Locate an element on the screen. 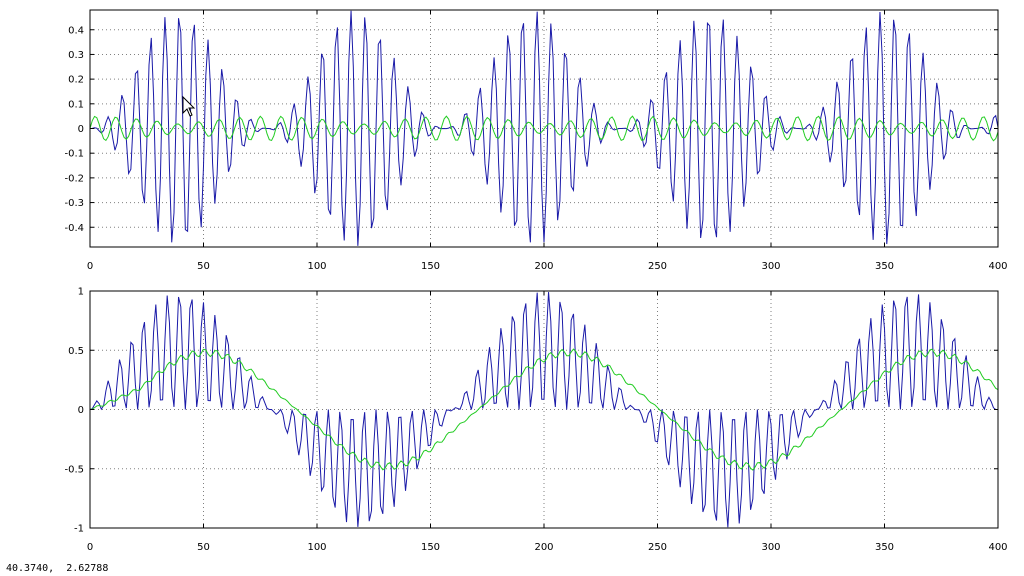 The width and height of the screenshot is (1024, 576). y-tick-label: -0.1 is located at coordinates (74, 154).